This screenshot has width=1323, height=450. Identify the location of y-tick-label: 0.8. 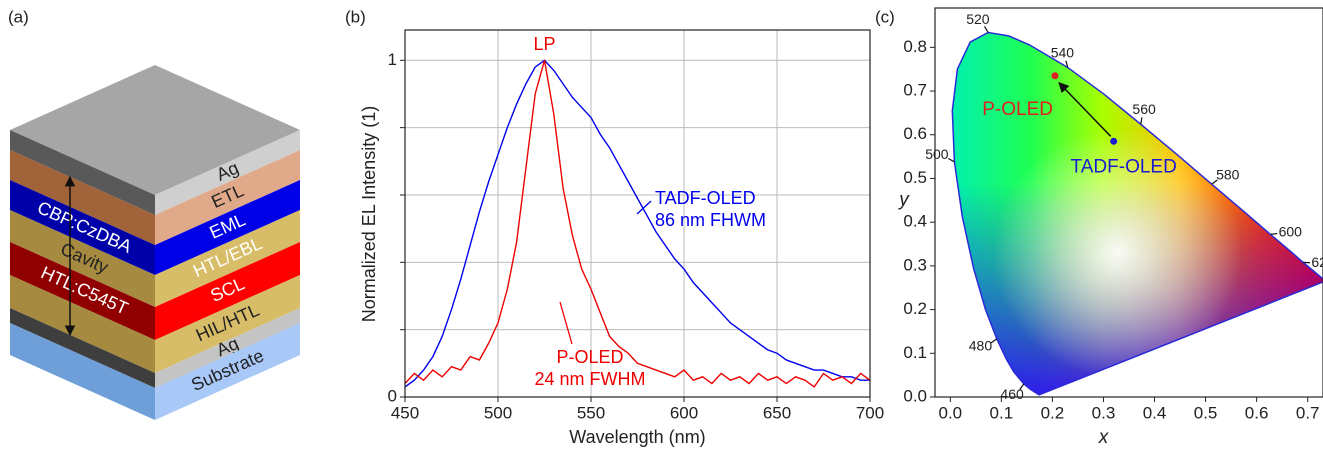
(915, 46).